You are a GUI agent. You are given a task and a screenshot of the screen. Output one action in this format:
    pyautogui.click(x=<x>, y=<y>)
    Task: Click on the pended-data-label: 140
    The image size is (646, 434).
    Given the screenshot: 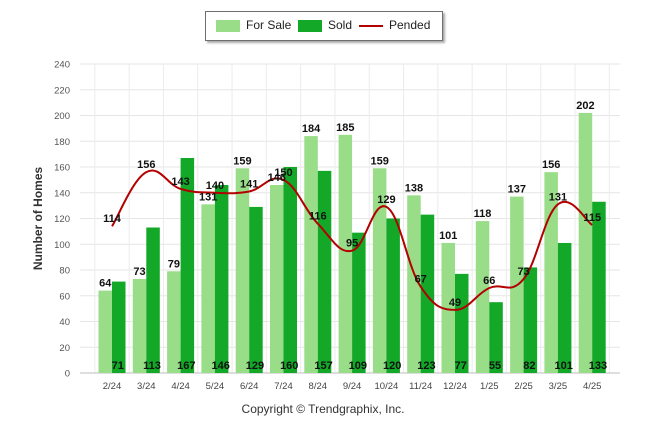 What is the action you would take?
    pyautogui.click(x=215, y=186)
    